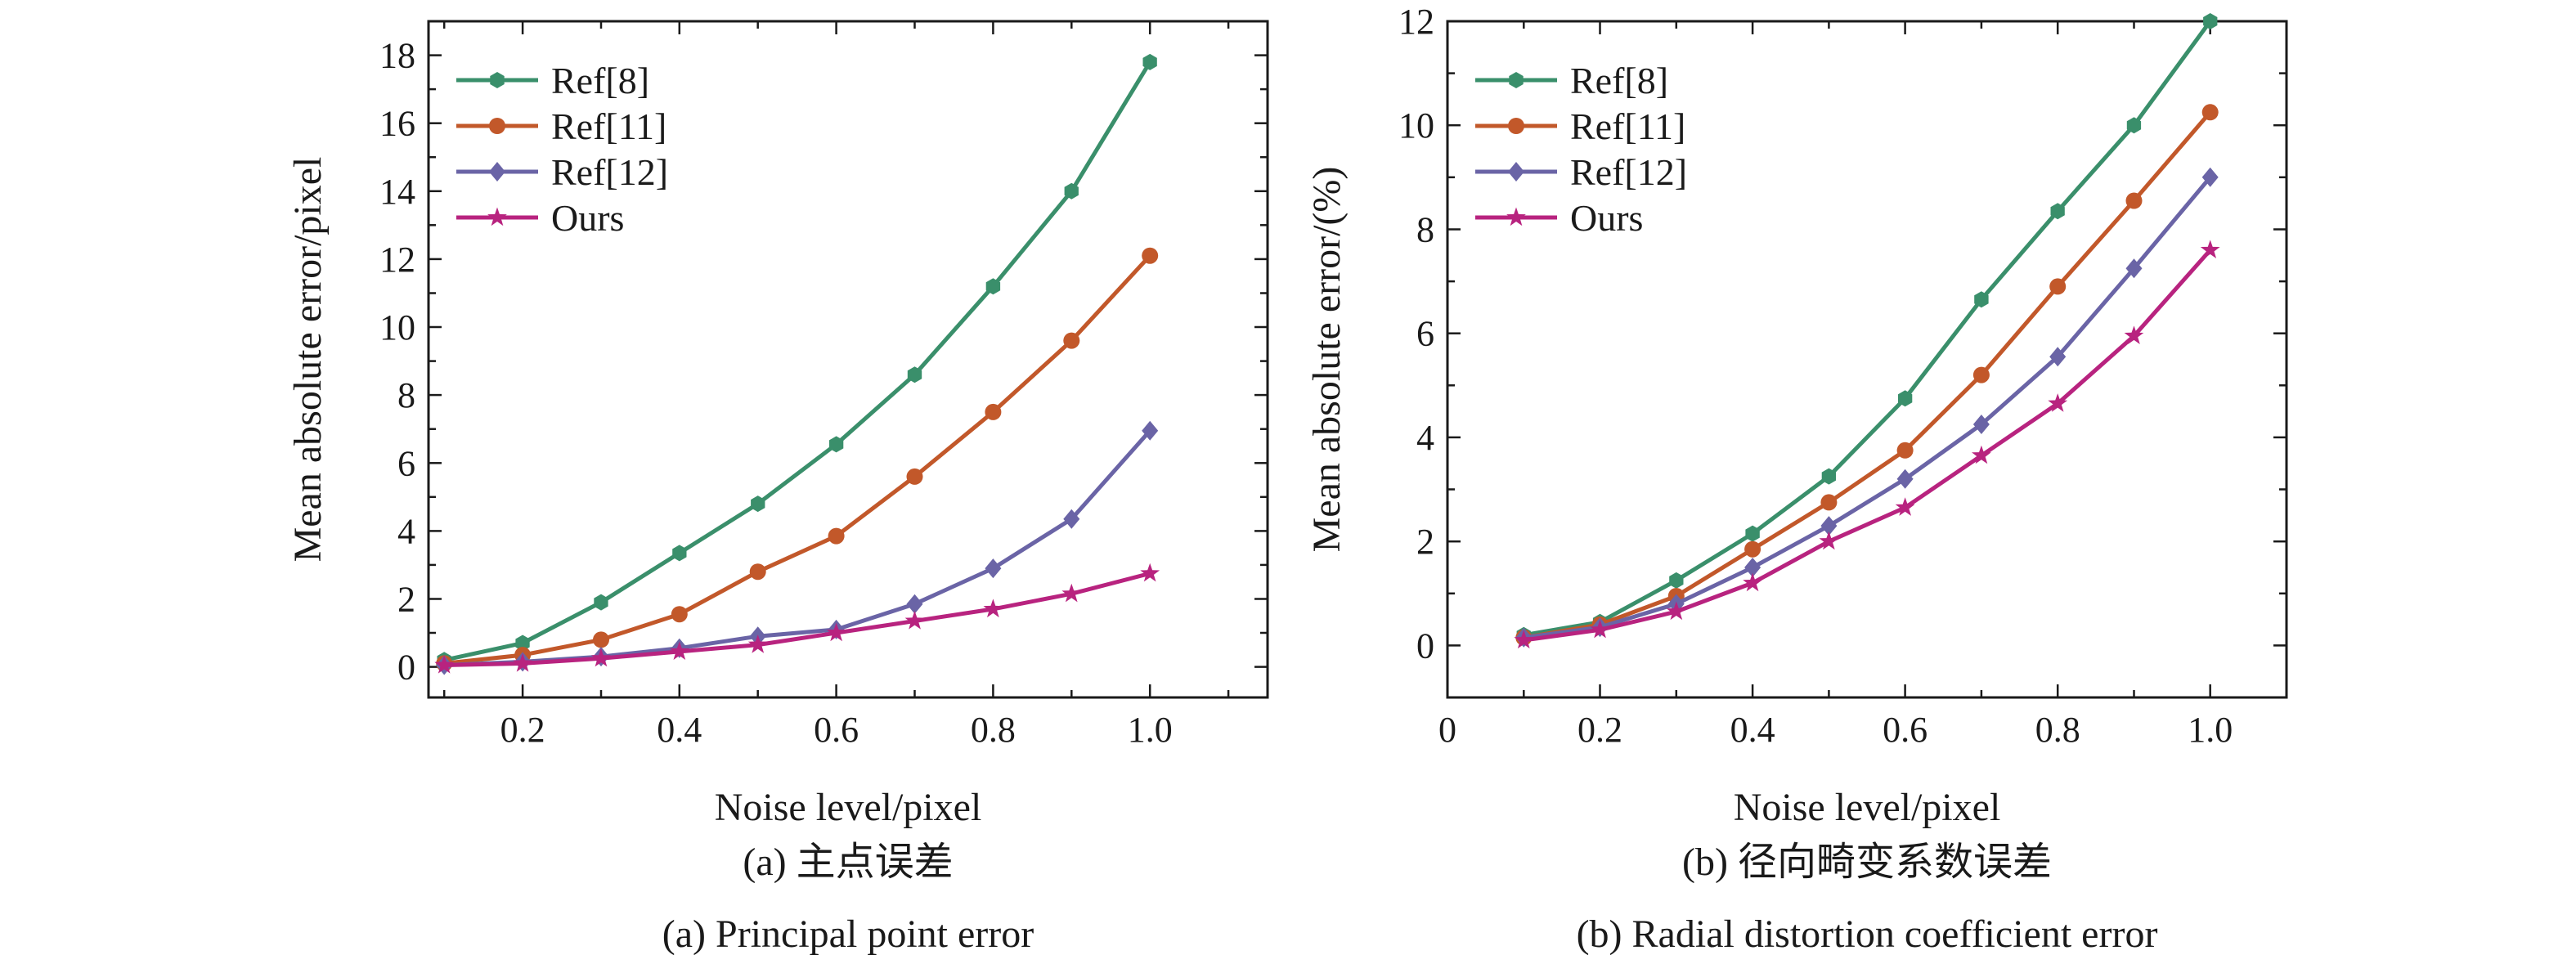 The height and width of the screenshot is (973, 2576). Describe the element at coordinates (848, 934) in the screenshot. I see `caption-english: (a) Principal point error` at that location.